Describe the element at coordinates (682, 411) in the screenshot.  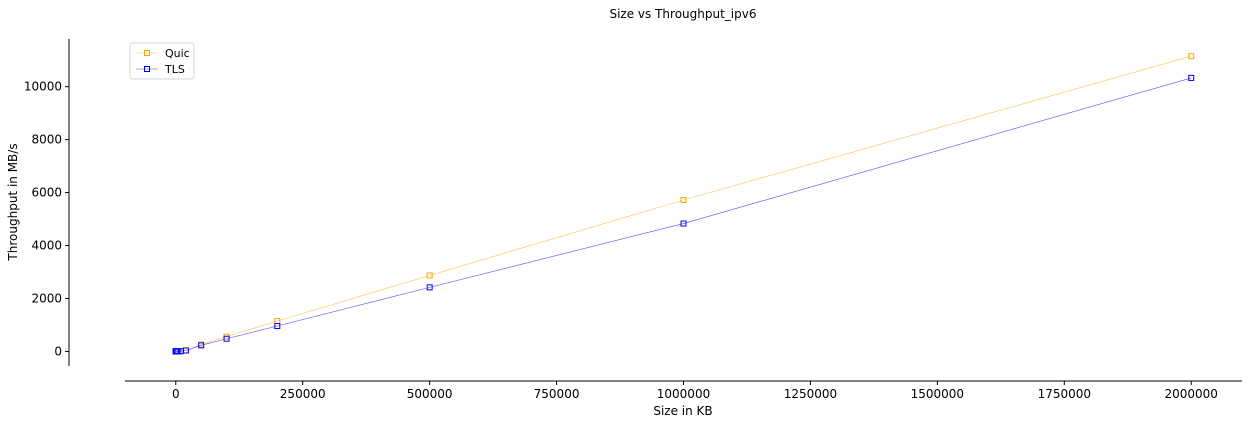
I see `x-axis-label: Size in KB` at that location.